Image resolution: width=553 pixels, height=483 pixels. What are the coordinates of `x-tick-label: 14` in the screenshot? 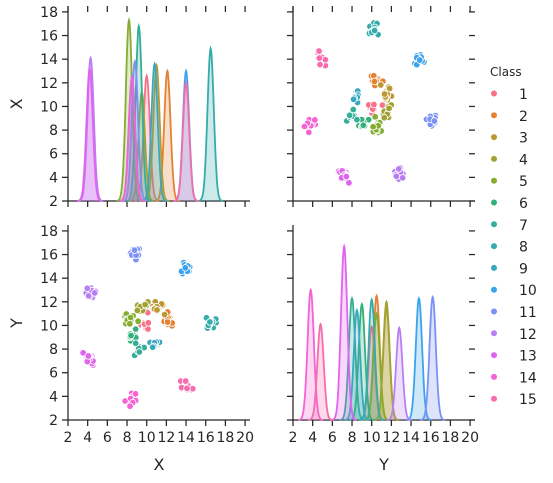 It's located at (186, 438).